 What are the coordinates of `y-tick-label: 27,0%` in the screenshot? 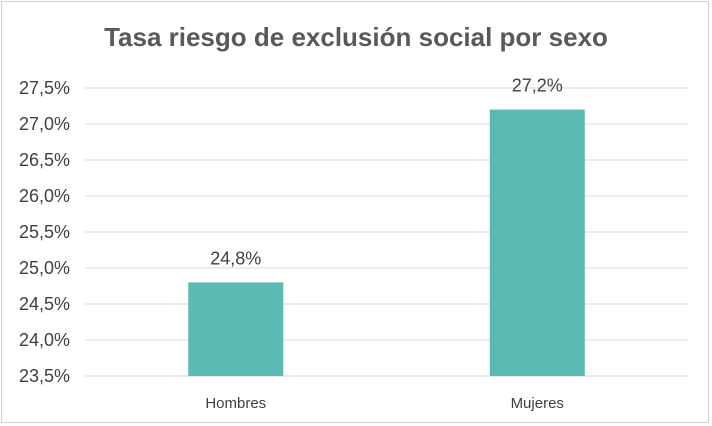 It's located at (44, 124).